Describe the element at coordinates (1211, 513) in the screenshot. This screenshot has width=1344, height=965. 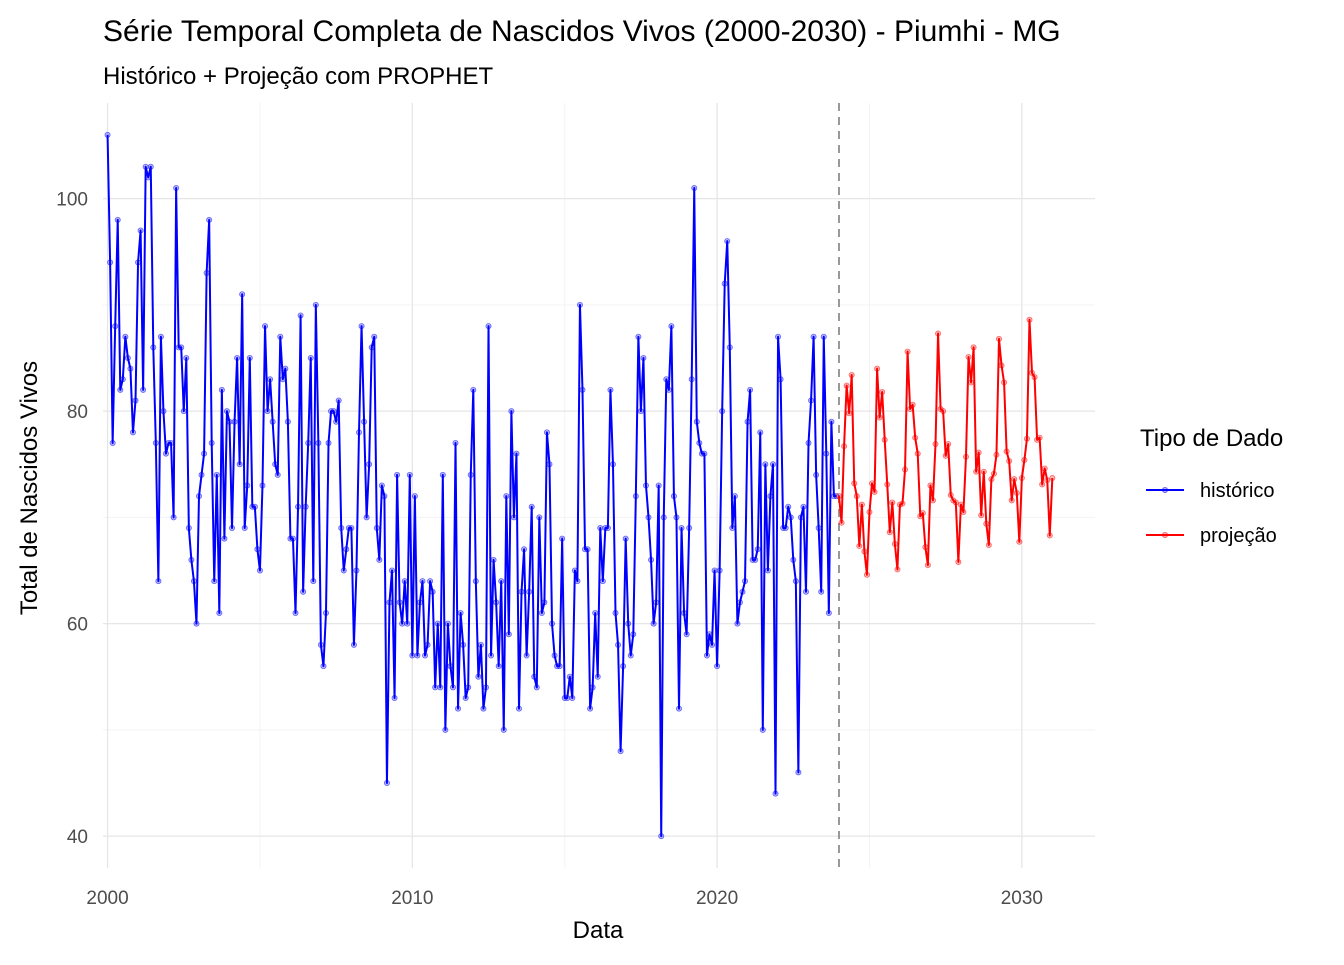
I see `legend-entries: histórico projeção` at that location.